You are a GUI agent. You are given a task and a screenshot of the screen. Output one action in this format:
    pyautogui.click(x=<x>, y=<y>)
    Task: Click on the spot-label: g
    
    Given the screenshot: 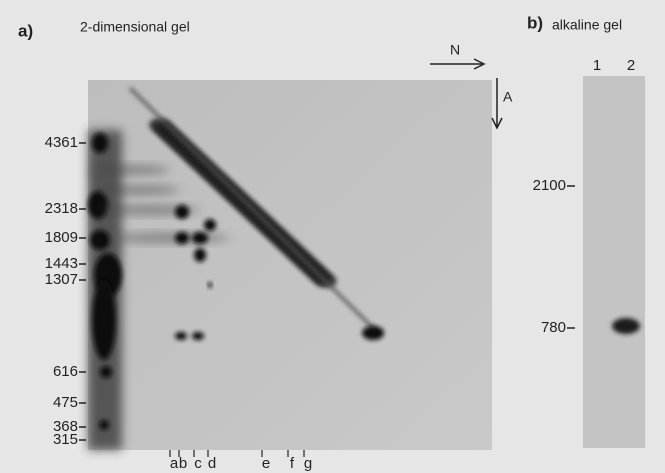 What is the action you would take?
    pyautogui.click(x=308, y=463)
    